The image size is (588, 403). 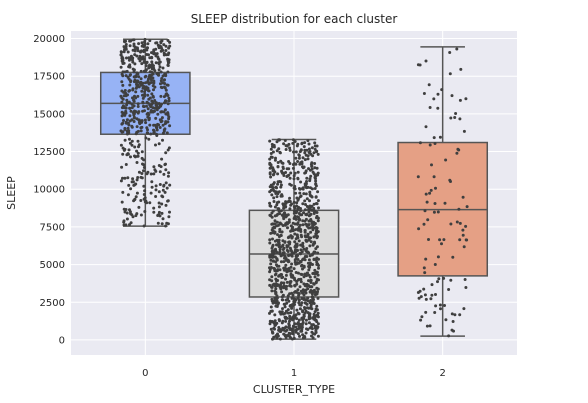 What do you see at coordinates (52, 303) in the screenshot?
I see `y-tick-label: 2500` at bounding box center [52, 303].